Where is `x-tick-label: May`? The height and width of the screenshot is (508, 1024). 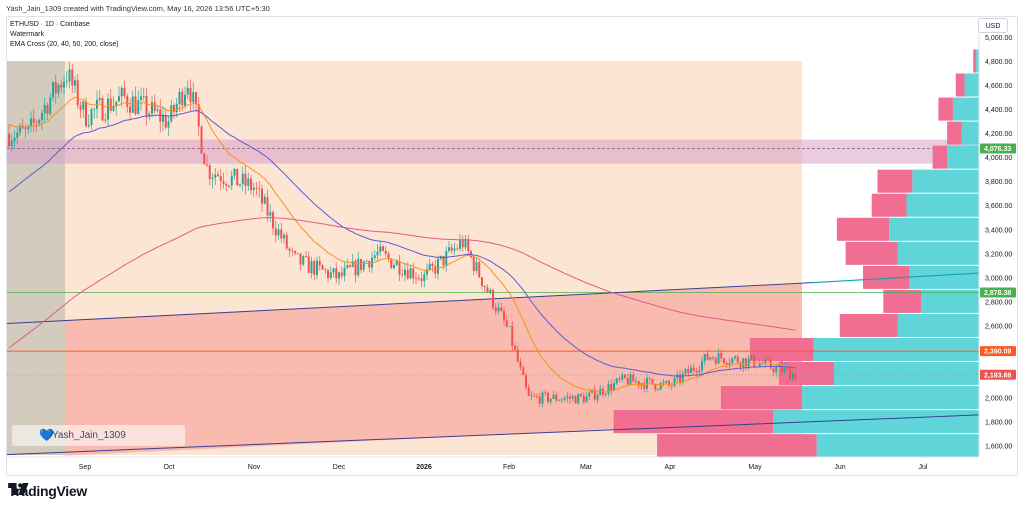 x-tick-label: May is located at coordinates (755, 467).